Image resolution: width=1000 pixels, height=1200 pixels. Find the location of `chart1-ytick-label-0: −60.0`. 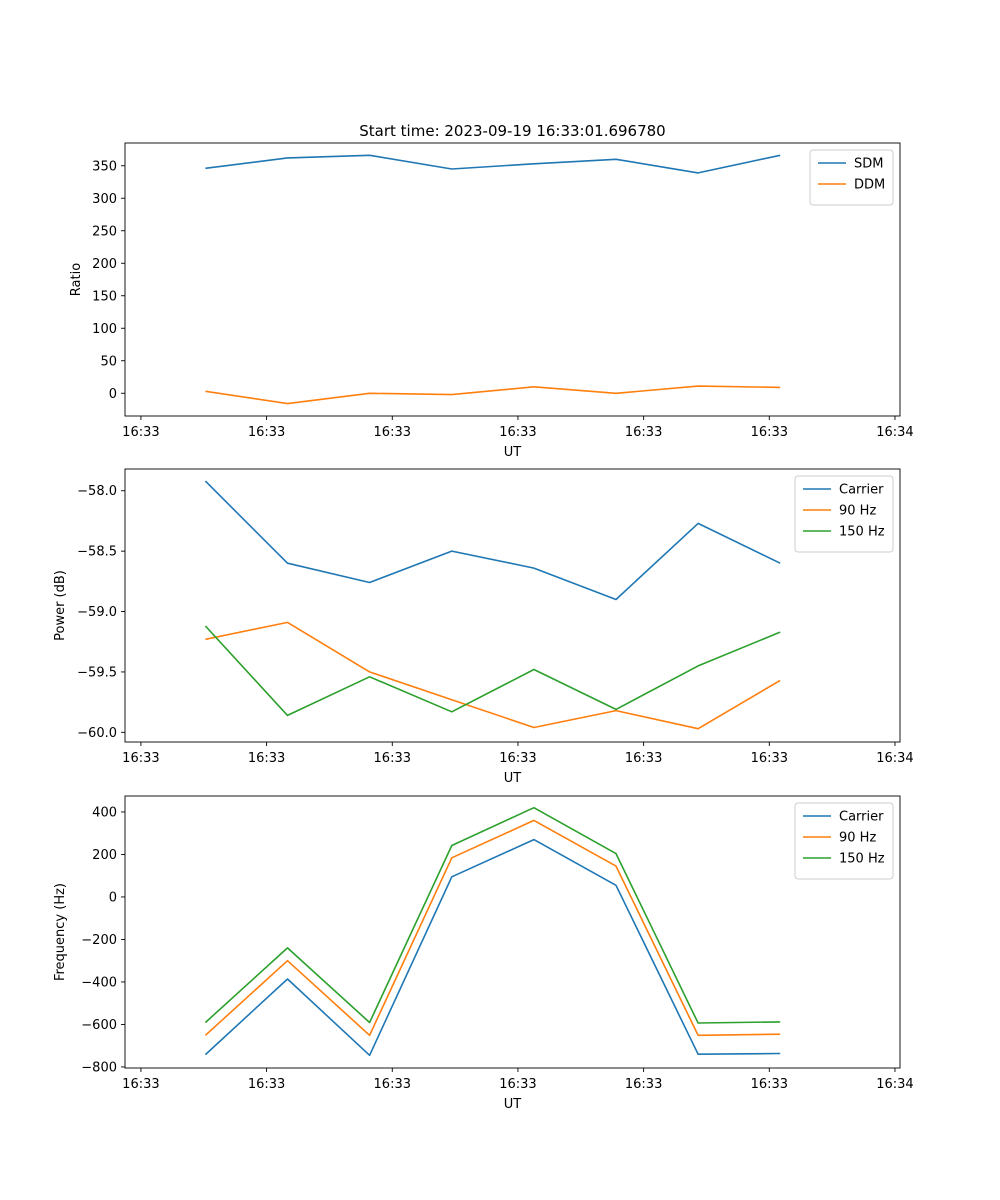

chart1-ytick-label-0: −60.0 is located at coordinates (97, 733).